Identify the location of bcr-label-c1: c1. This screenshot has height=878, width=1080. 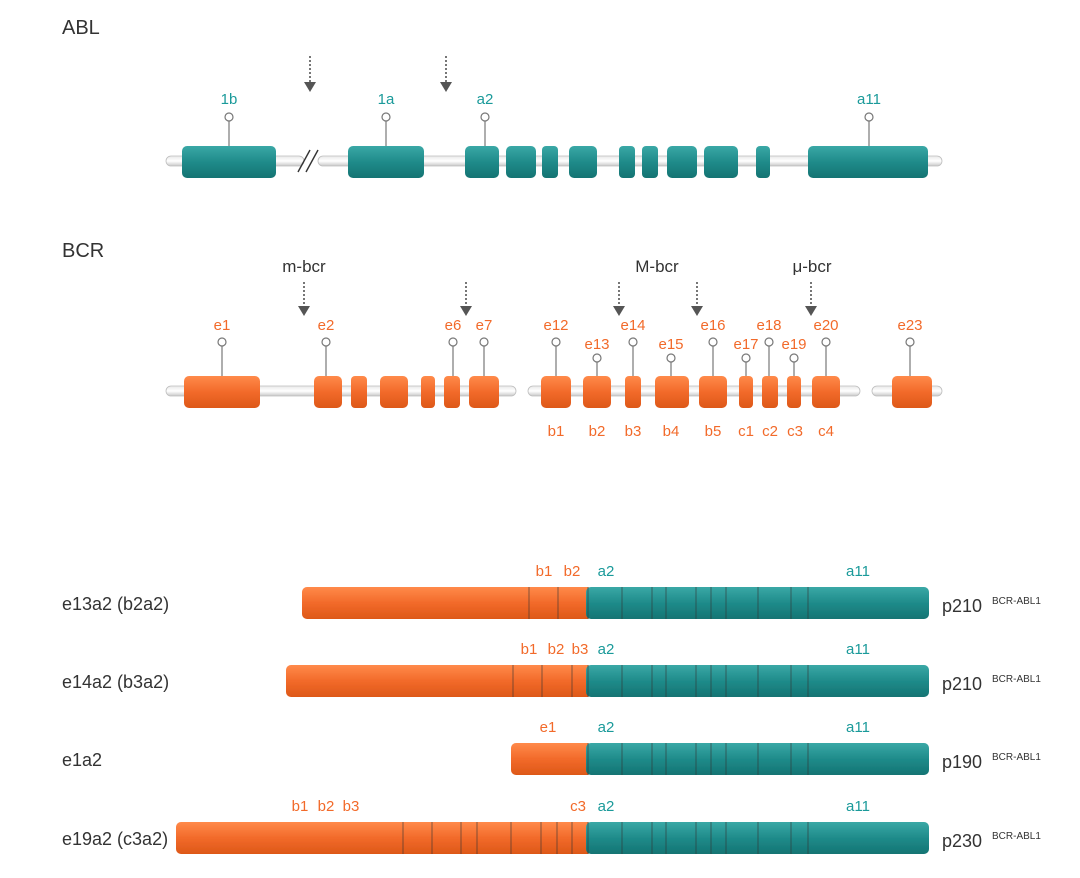
(746, 431).